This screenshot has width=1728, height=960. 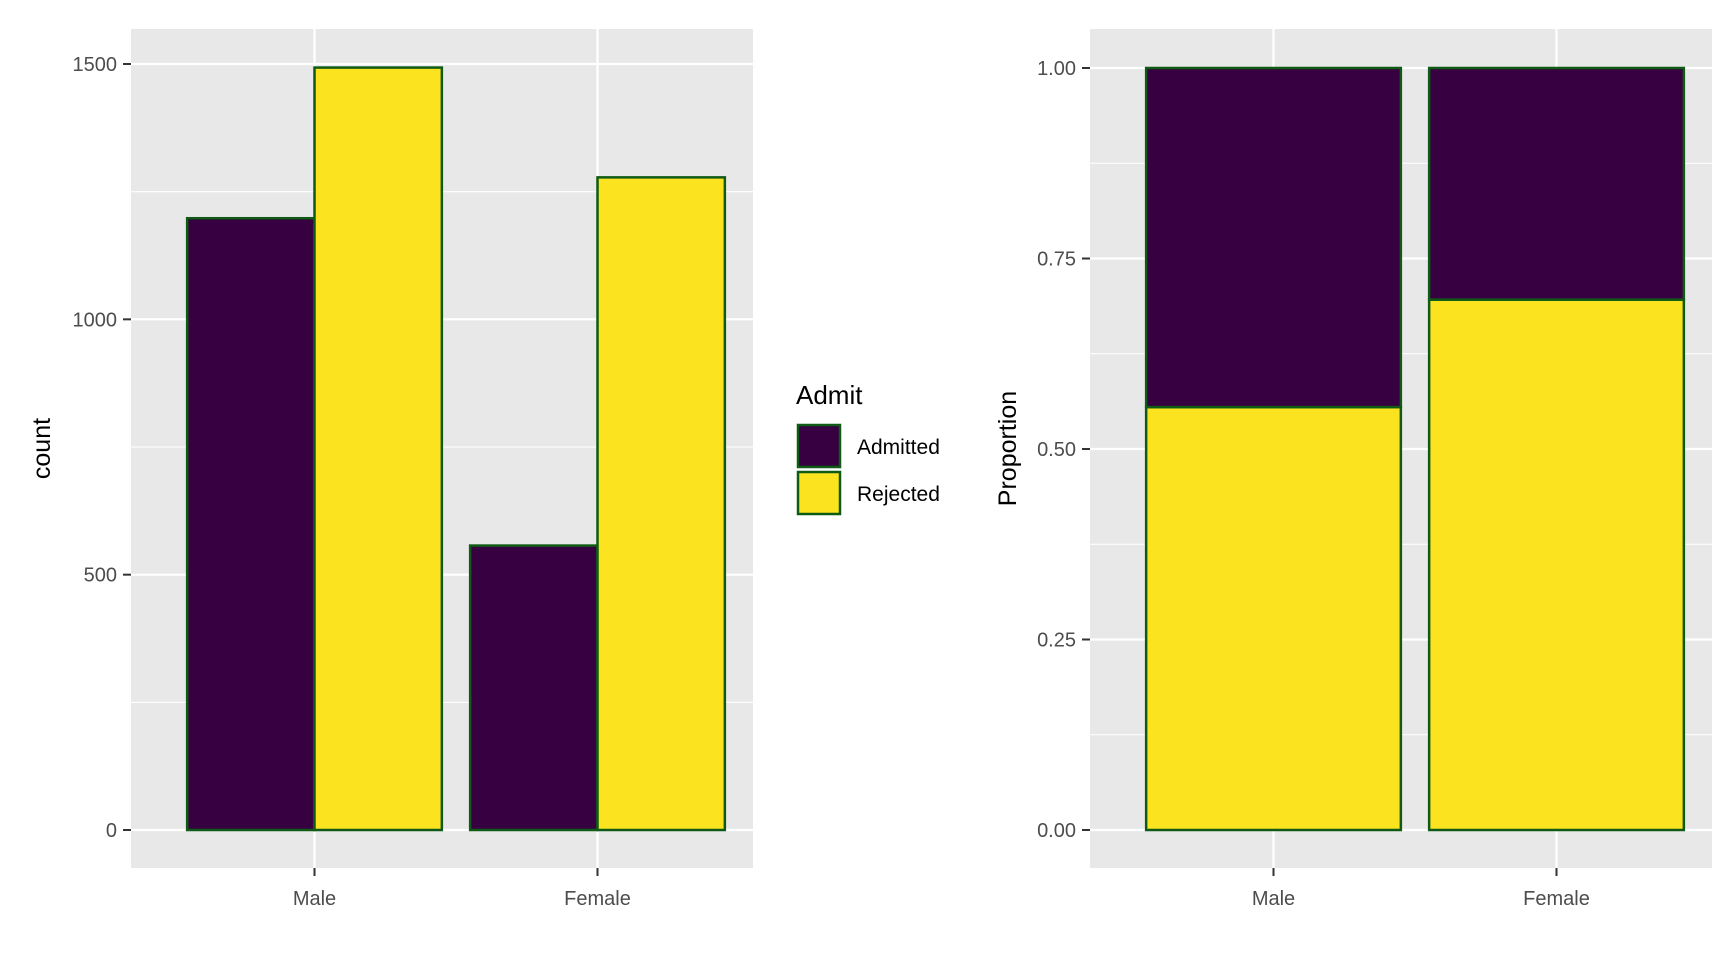 What do you see at coordinates (898, 494) in the screenshot?
I see `legend-label-rejected: Rejected` at bounding box center [898, 494].